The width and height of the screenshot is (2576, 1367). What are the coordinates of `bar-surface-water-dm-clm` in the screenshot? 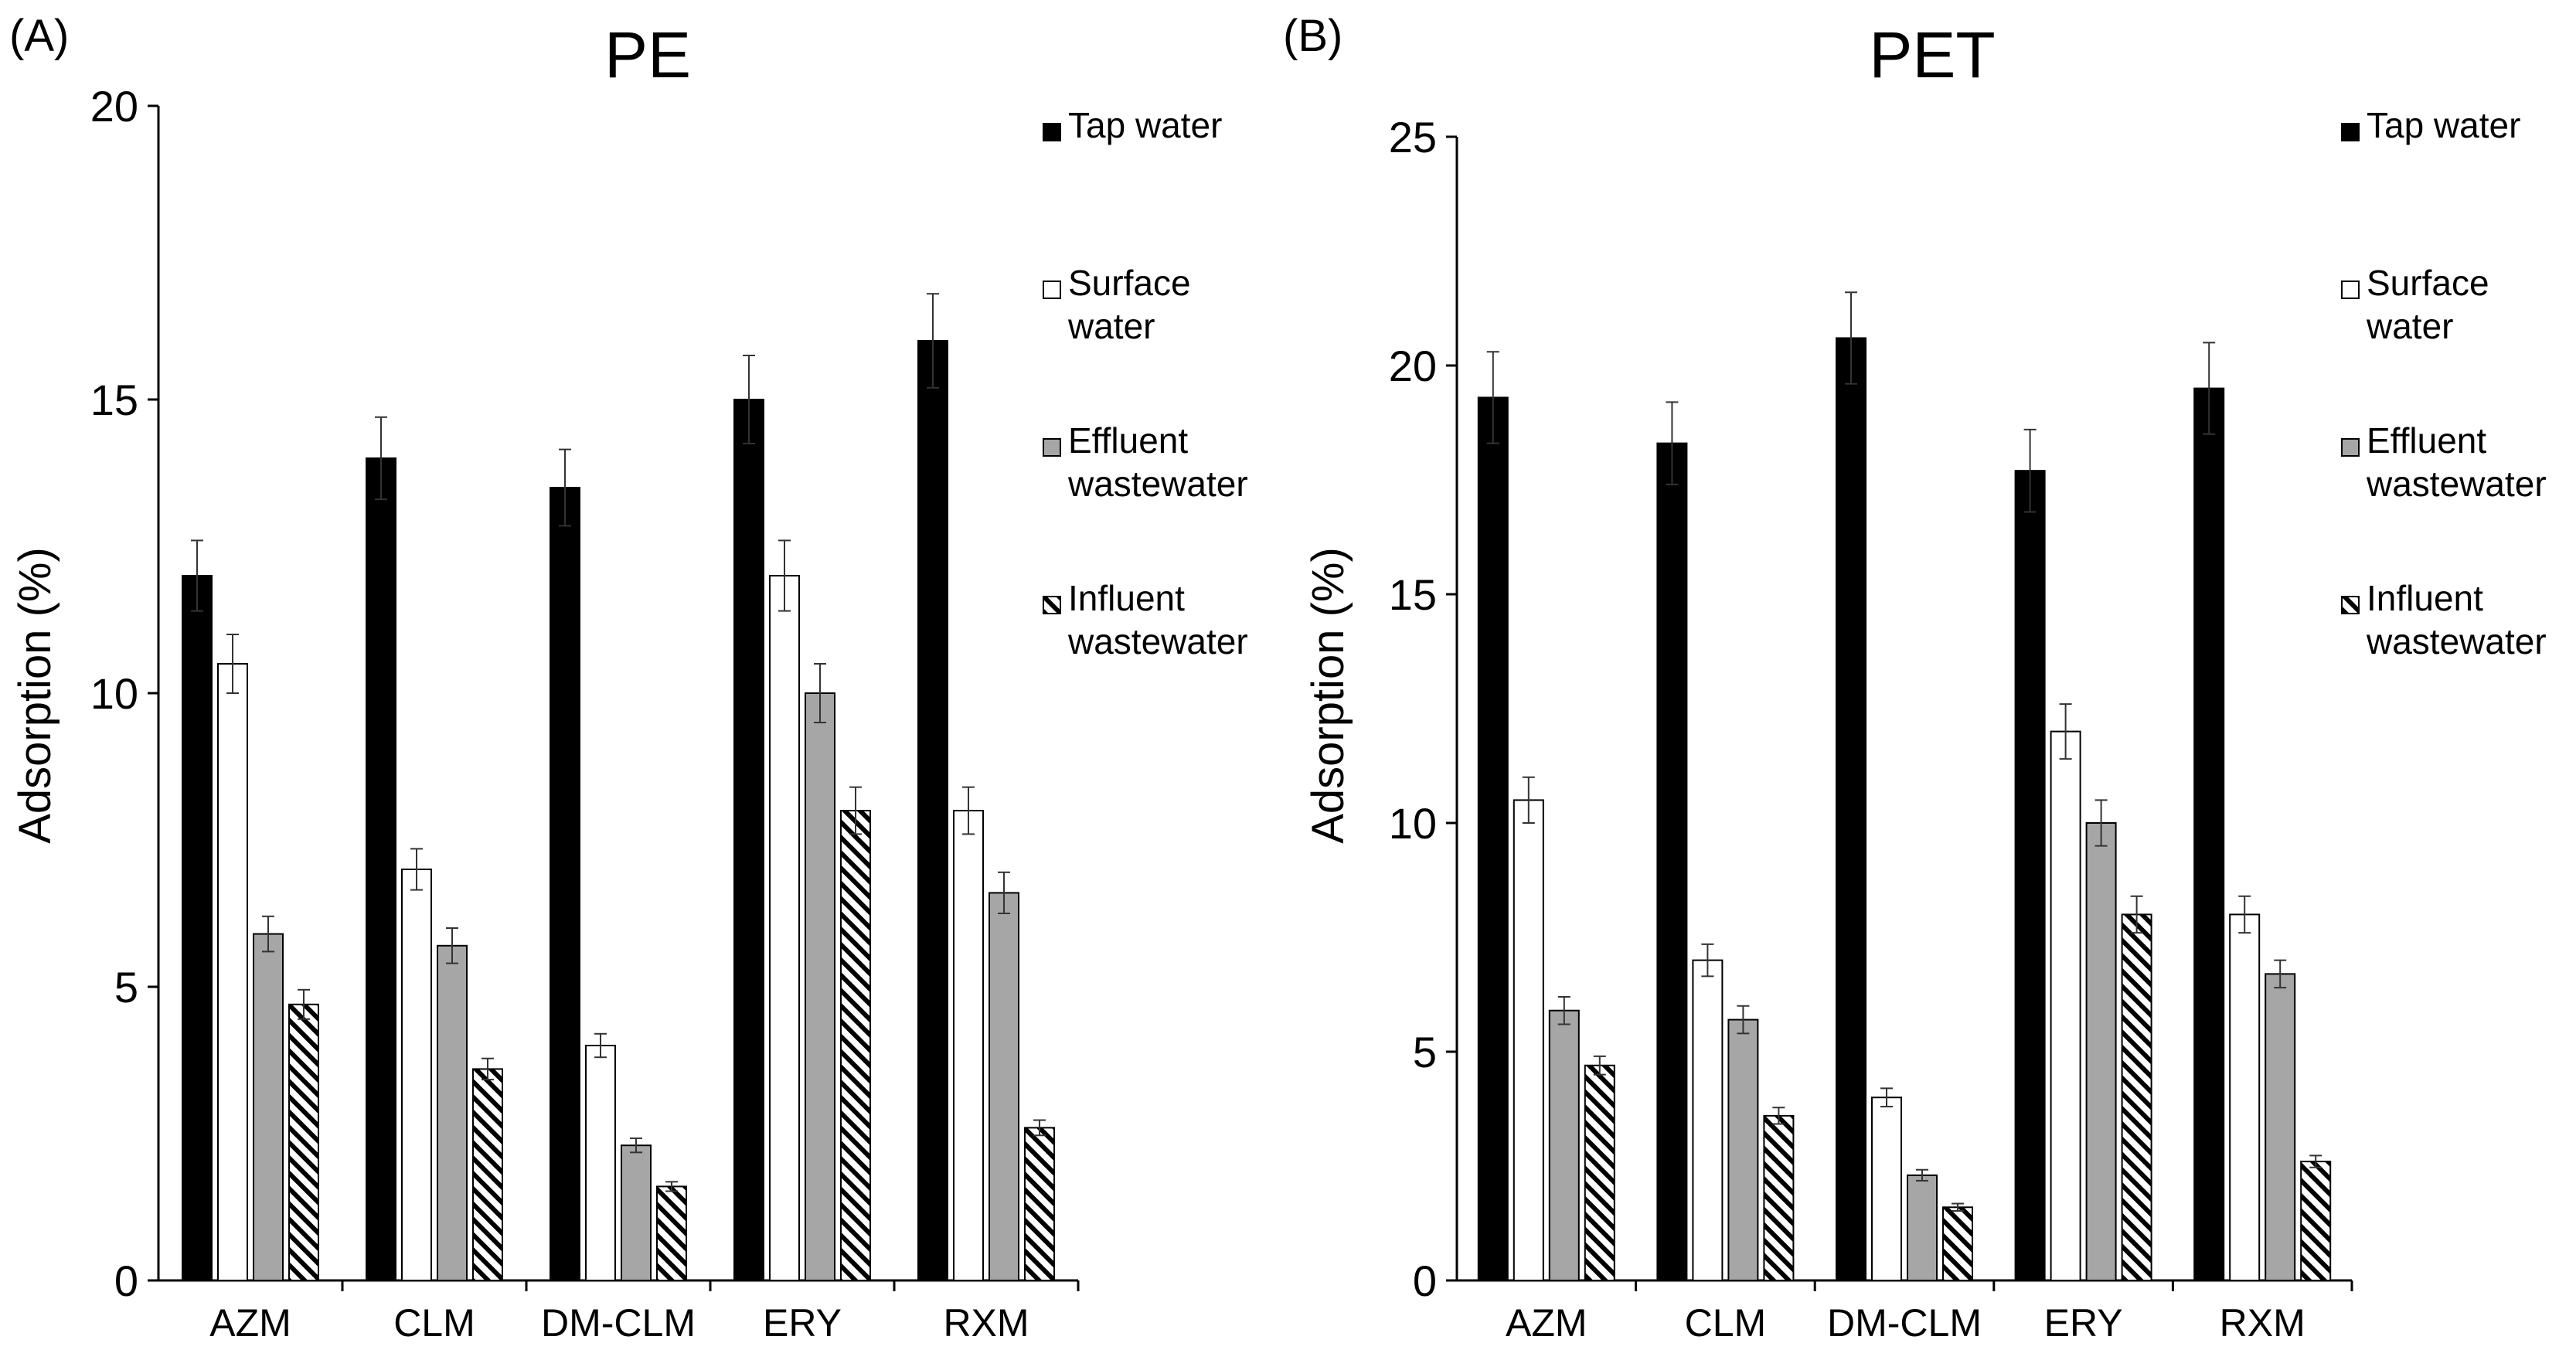 It's located at (600, 1163).